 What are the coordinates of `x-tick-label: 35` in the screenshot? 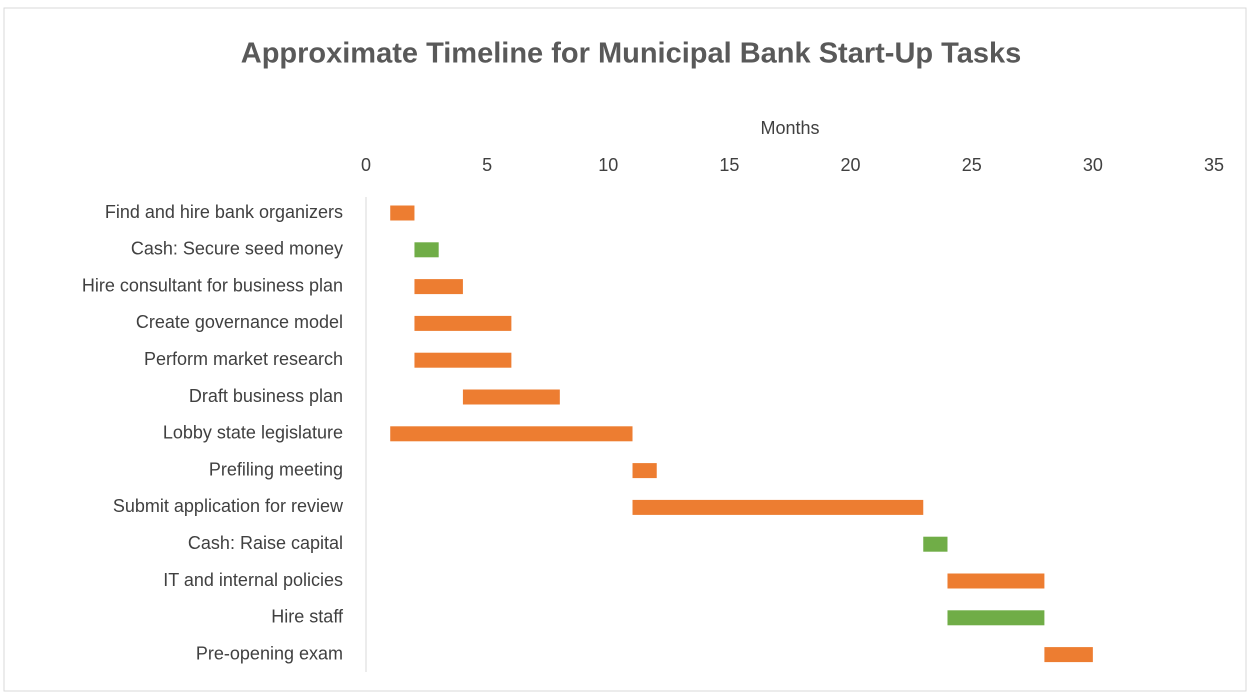 It's located at (1214, 165).